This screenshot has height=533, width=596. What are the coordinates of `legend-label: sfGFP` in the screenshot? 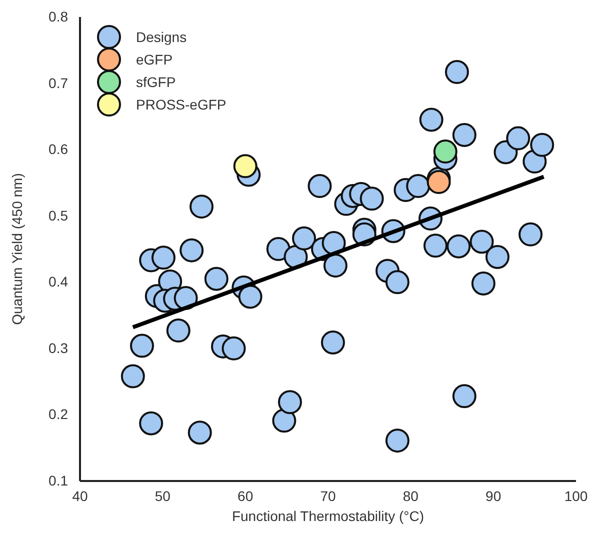 It's located at (156, 82).